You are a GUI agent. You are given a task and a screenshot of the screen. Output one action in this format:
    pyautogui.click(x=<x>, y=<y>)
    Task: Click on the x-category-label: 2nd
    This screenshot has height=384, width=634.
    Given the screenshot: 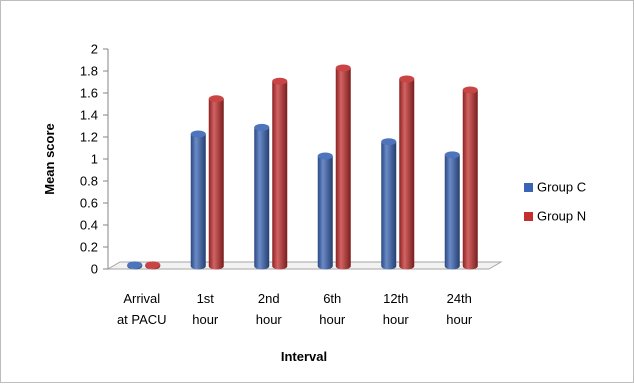 What is the action you would take?
    pyautogui.click(x=269, y=298)
    